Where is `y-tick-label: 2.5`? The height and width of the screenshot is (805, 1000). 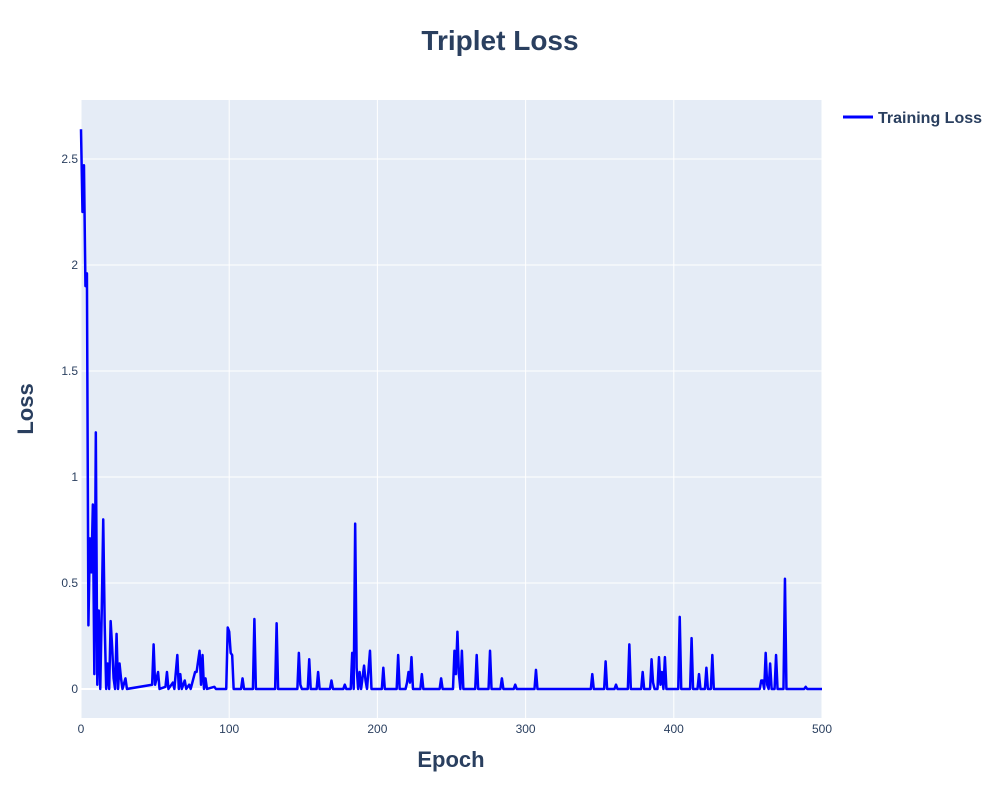 y-tick-label: 2.5 is located at coordinates (69, 159).